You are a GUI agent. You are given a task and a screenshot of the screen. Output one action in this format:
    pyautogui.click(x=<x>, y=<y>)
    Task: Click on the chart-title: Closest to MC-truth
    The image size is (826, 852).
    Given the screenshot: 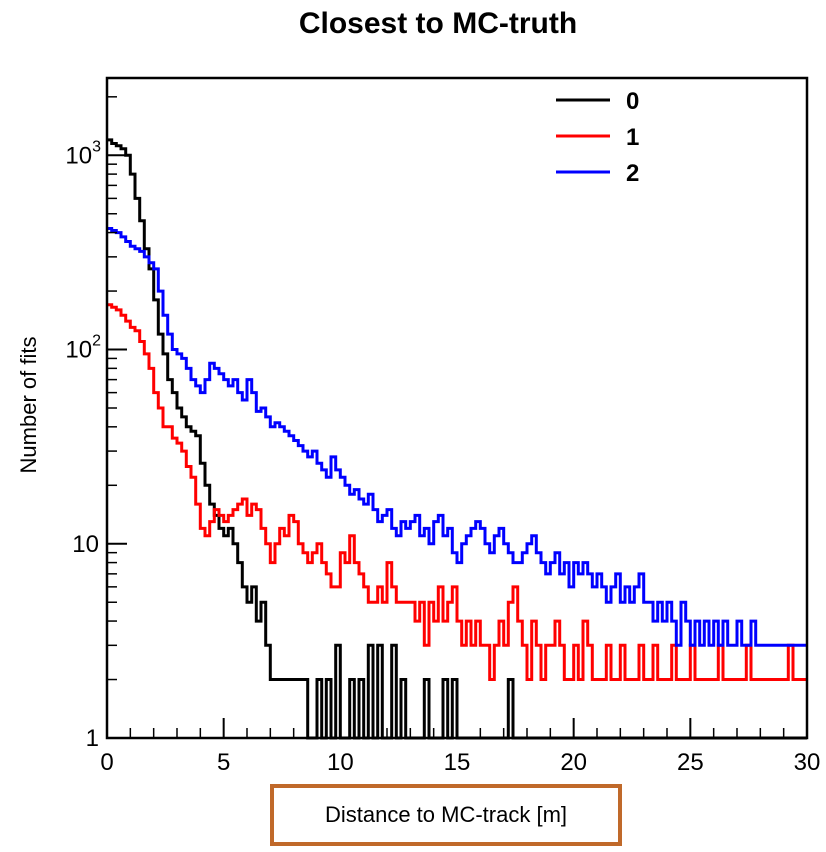 What is the action you would take?
    pyautogui.click(x=438, y=23)
    